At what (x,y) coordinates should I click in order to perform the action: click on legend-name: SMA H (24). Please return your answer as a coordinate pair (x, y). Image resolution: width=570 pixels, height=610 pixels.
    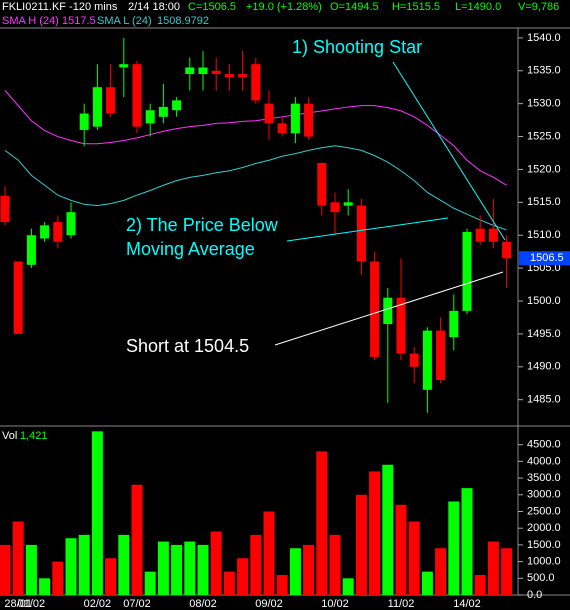
    Looking at the image, I should click on (30, 21).